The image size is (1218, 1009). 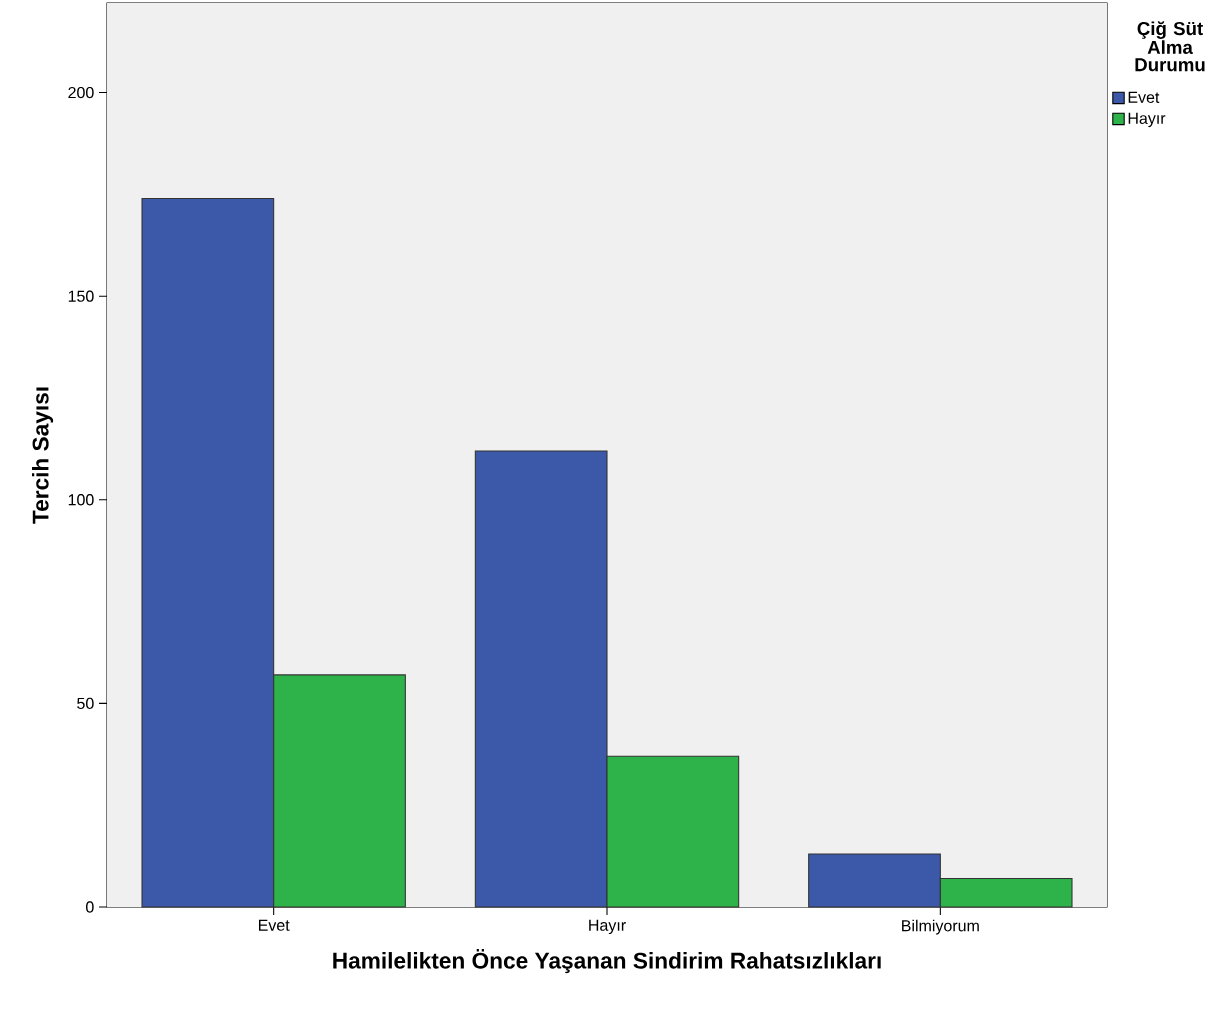 I want to click on y-tick-label: 150, so click(x=81, y=296).